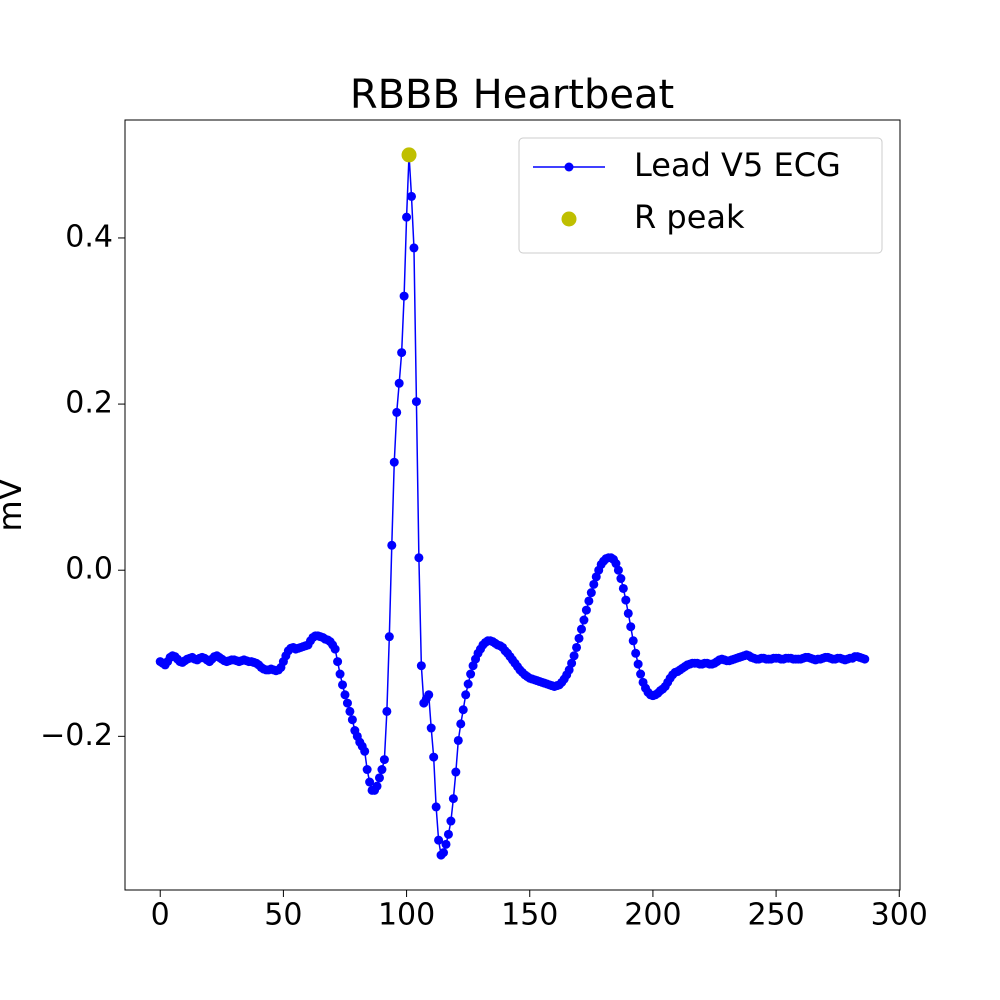 The width and height of the screenshot is (1000, 1000). Describe the element at coordinates (406, 915) in the screenshot. I see `x-tick-label: 100` at that location.